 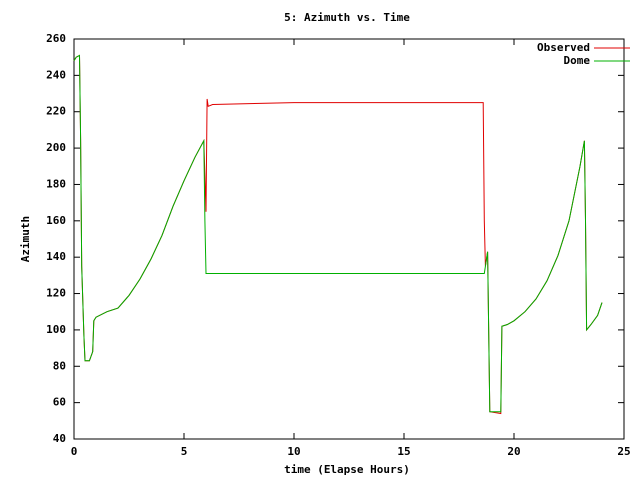 What do you see at coordinates (347, 469) in the screenshot?
I see `x-axis-label: time (Elapse Hours)` at bounding box center [347, 469].